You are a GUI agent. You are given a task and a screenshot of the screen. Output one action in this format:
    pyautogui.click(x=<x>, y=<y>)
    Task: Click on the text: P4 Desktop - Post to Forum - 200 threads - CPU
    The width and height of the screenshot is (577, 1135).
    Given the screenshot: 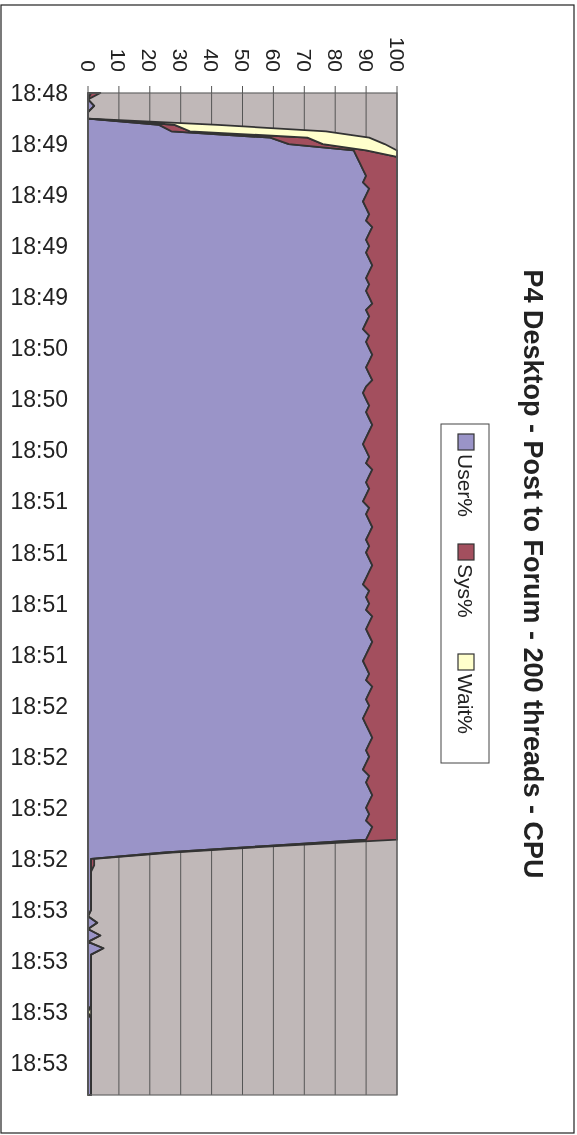 What is the action you would take?
    pyautogui.click(x=533, y=574)
    